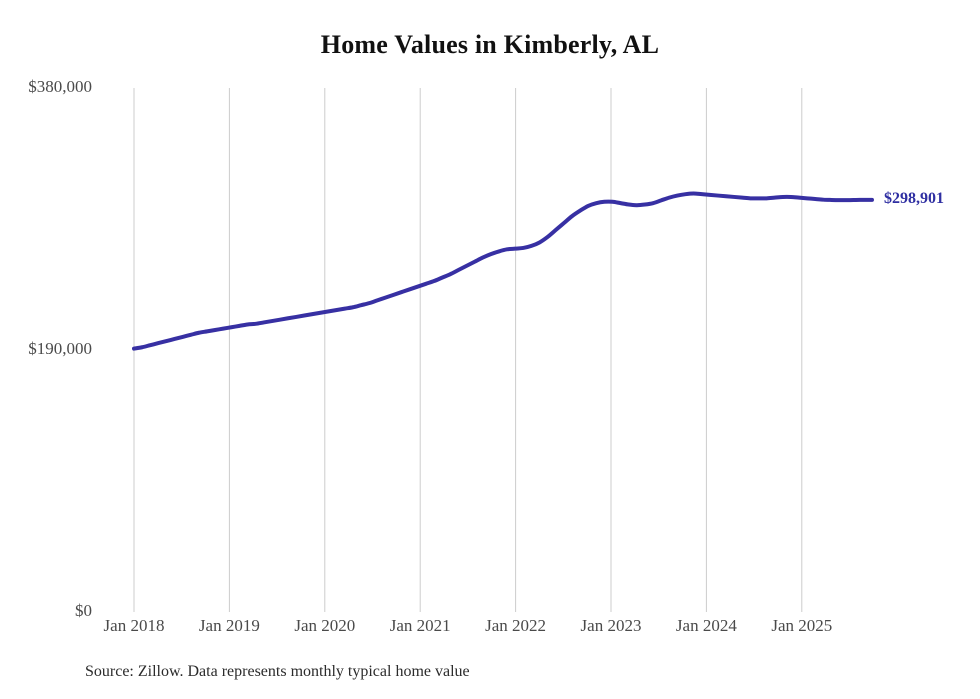 Image resolution: width=980 pixels, height=699 pixels. Describe the element at coordinates (706, 625) in the screenshot. I see `x-tick-label-6: Jan 2024` at that location.